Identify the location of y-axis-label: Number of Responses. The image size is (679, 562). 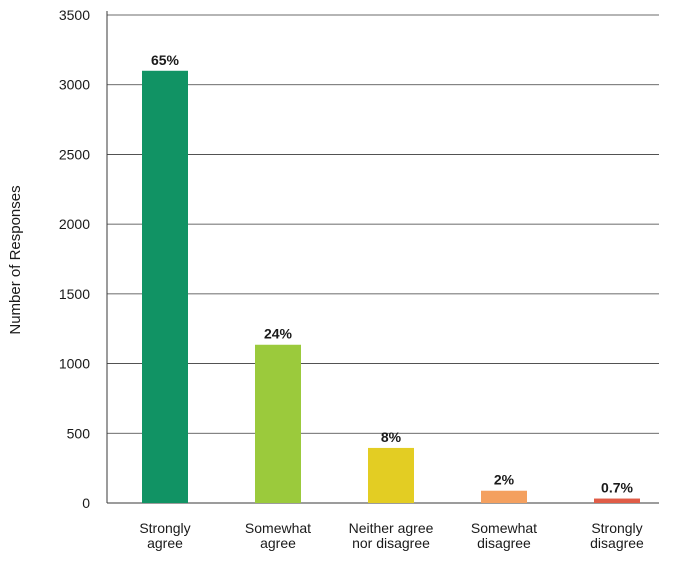
(15, 259).